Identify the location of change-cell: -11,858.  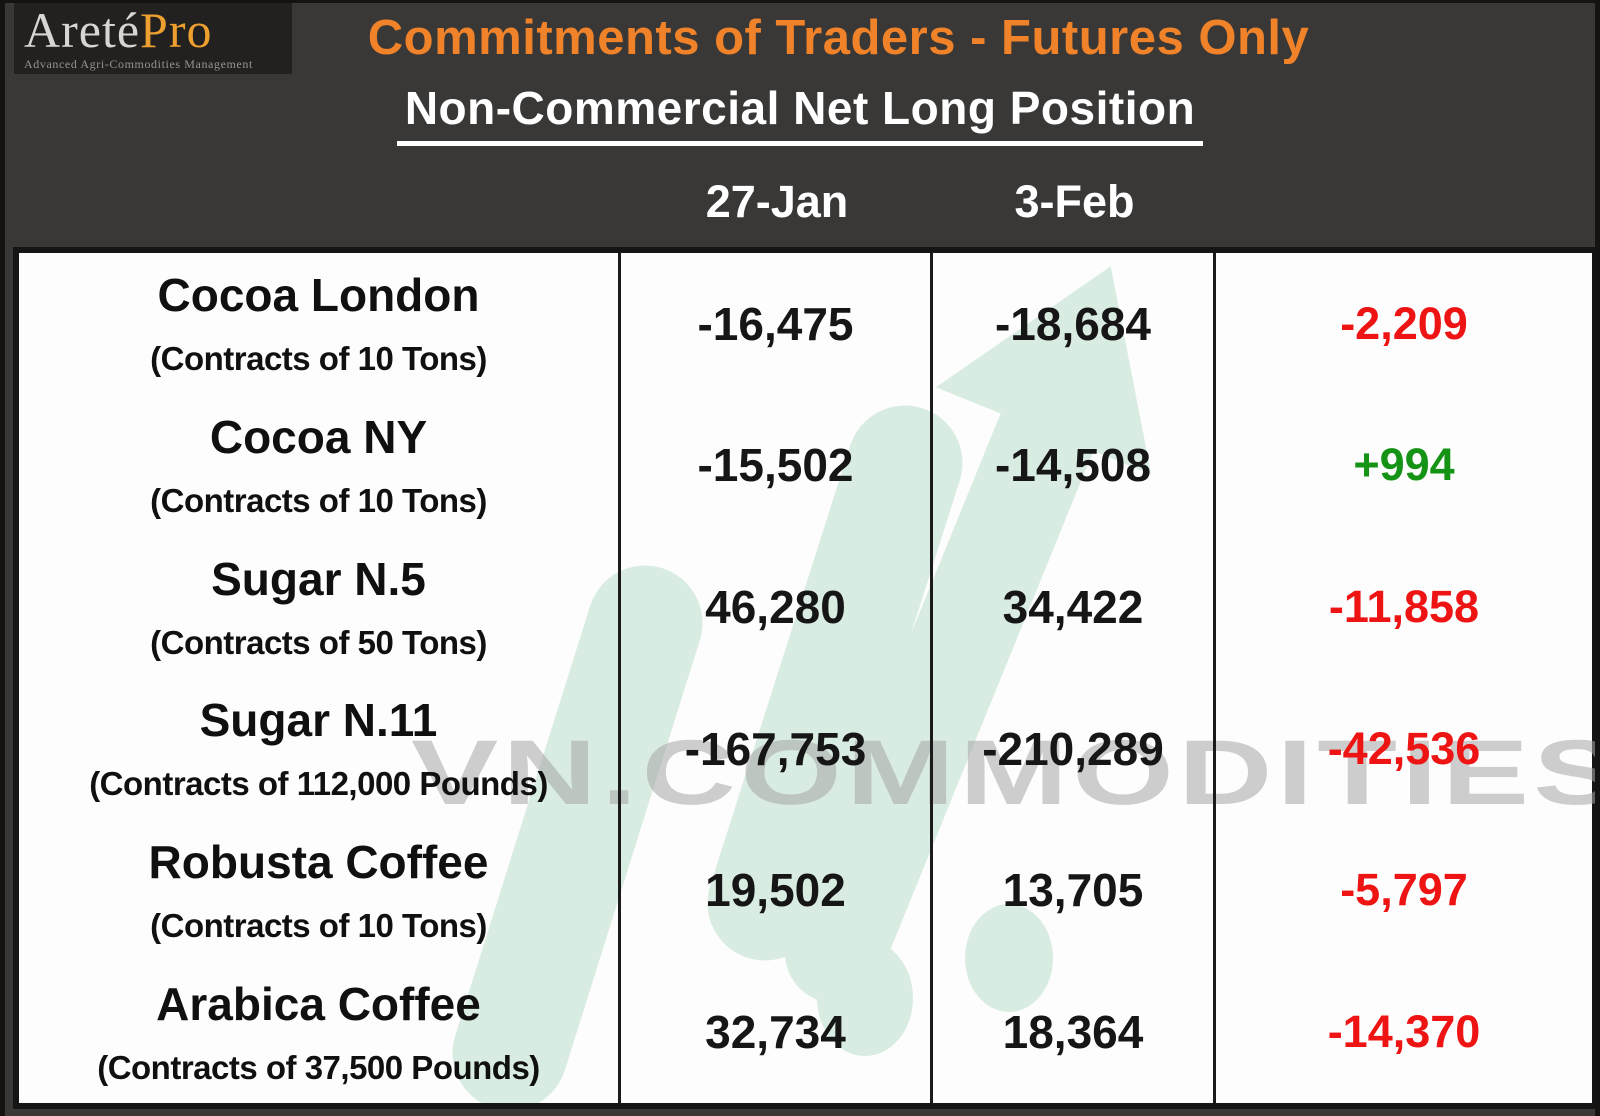
(1404, 607).